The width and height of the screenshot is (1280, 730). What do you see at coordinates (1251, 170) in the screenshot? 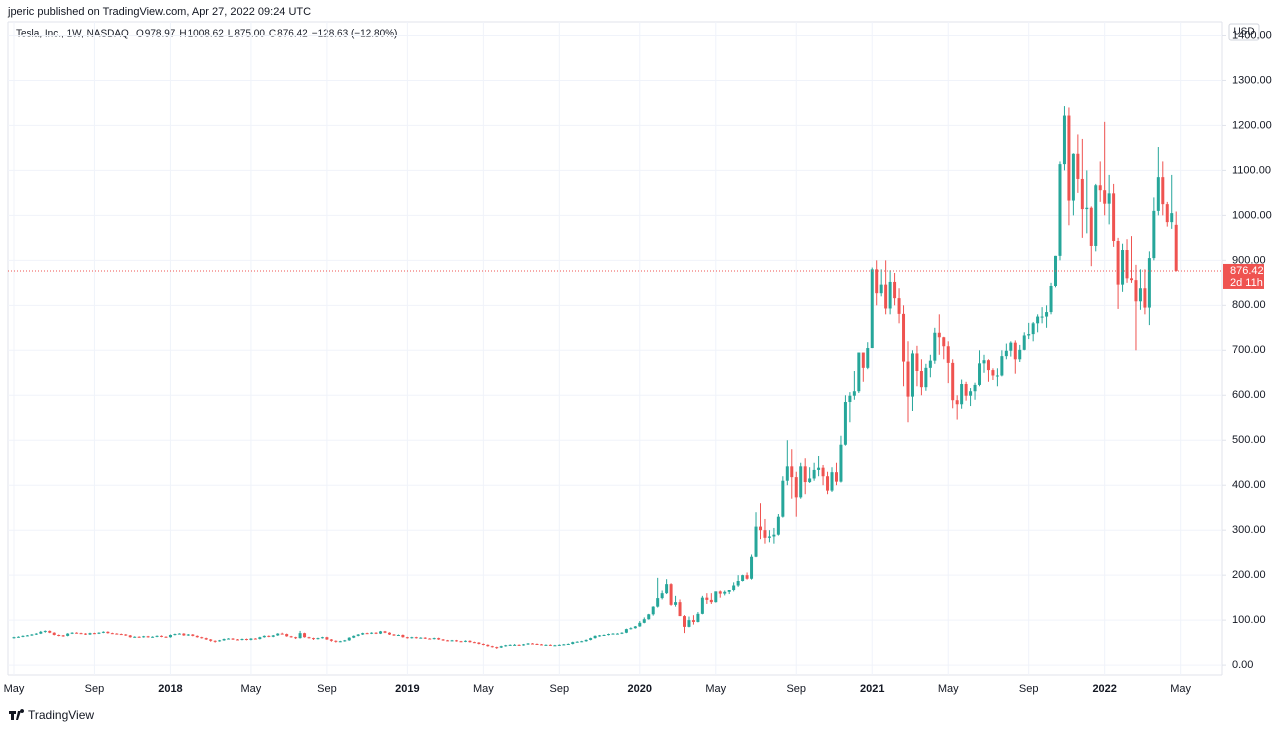
I see `y-tick-label: 1100.00` at bounding box center [1251, 170].